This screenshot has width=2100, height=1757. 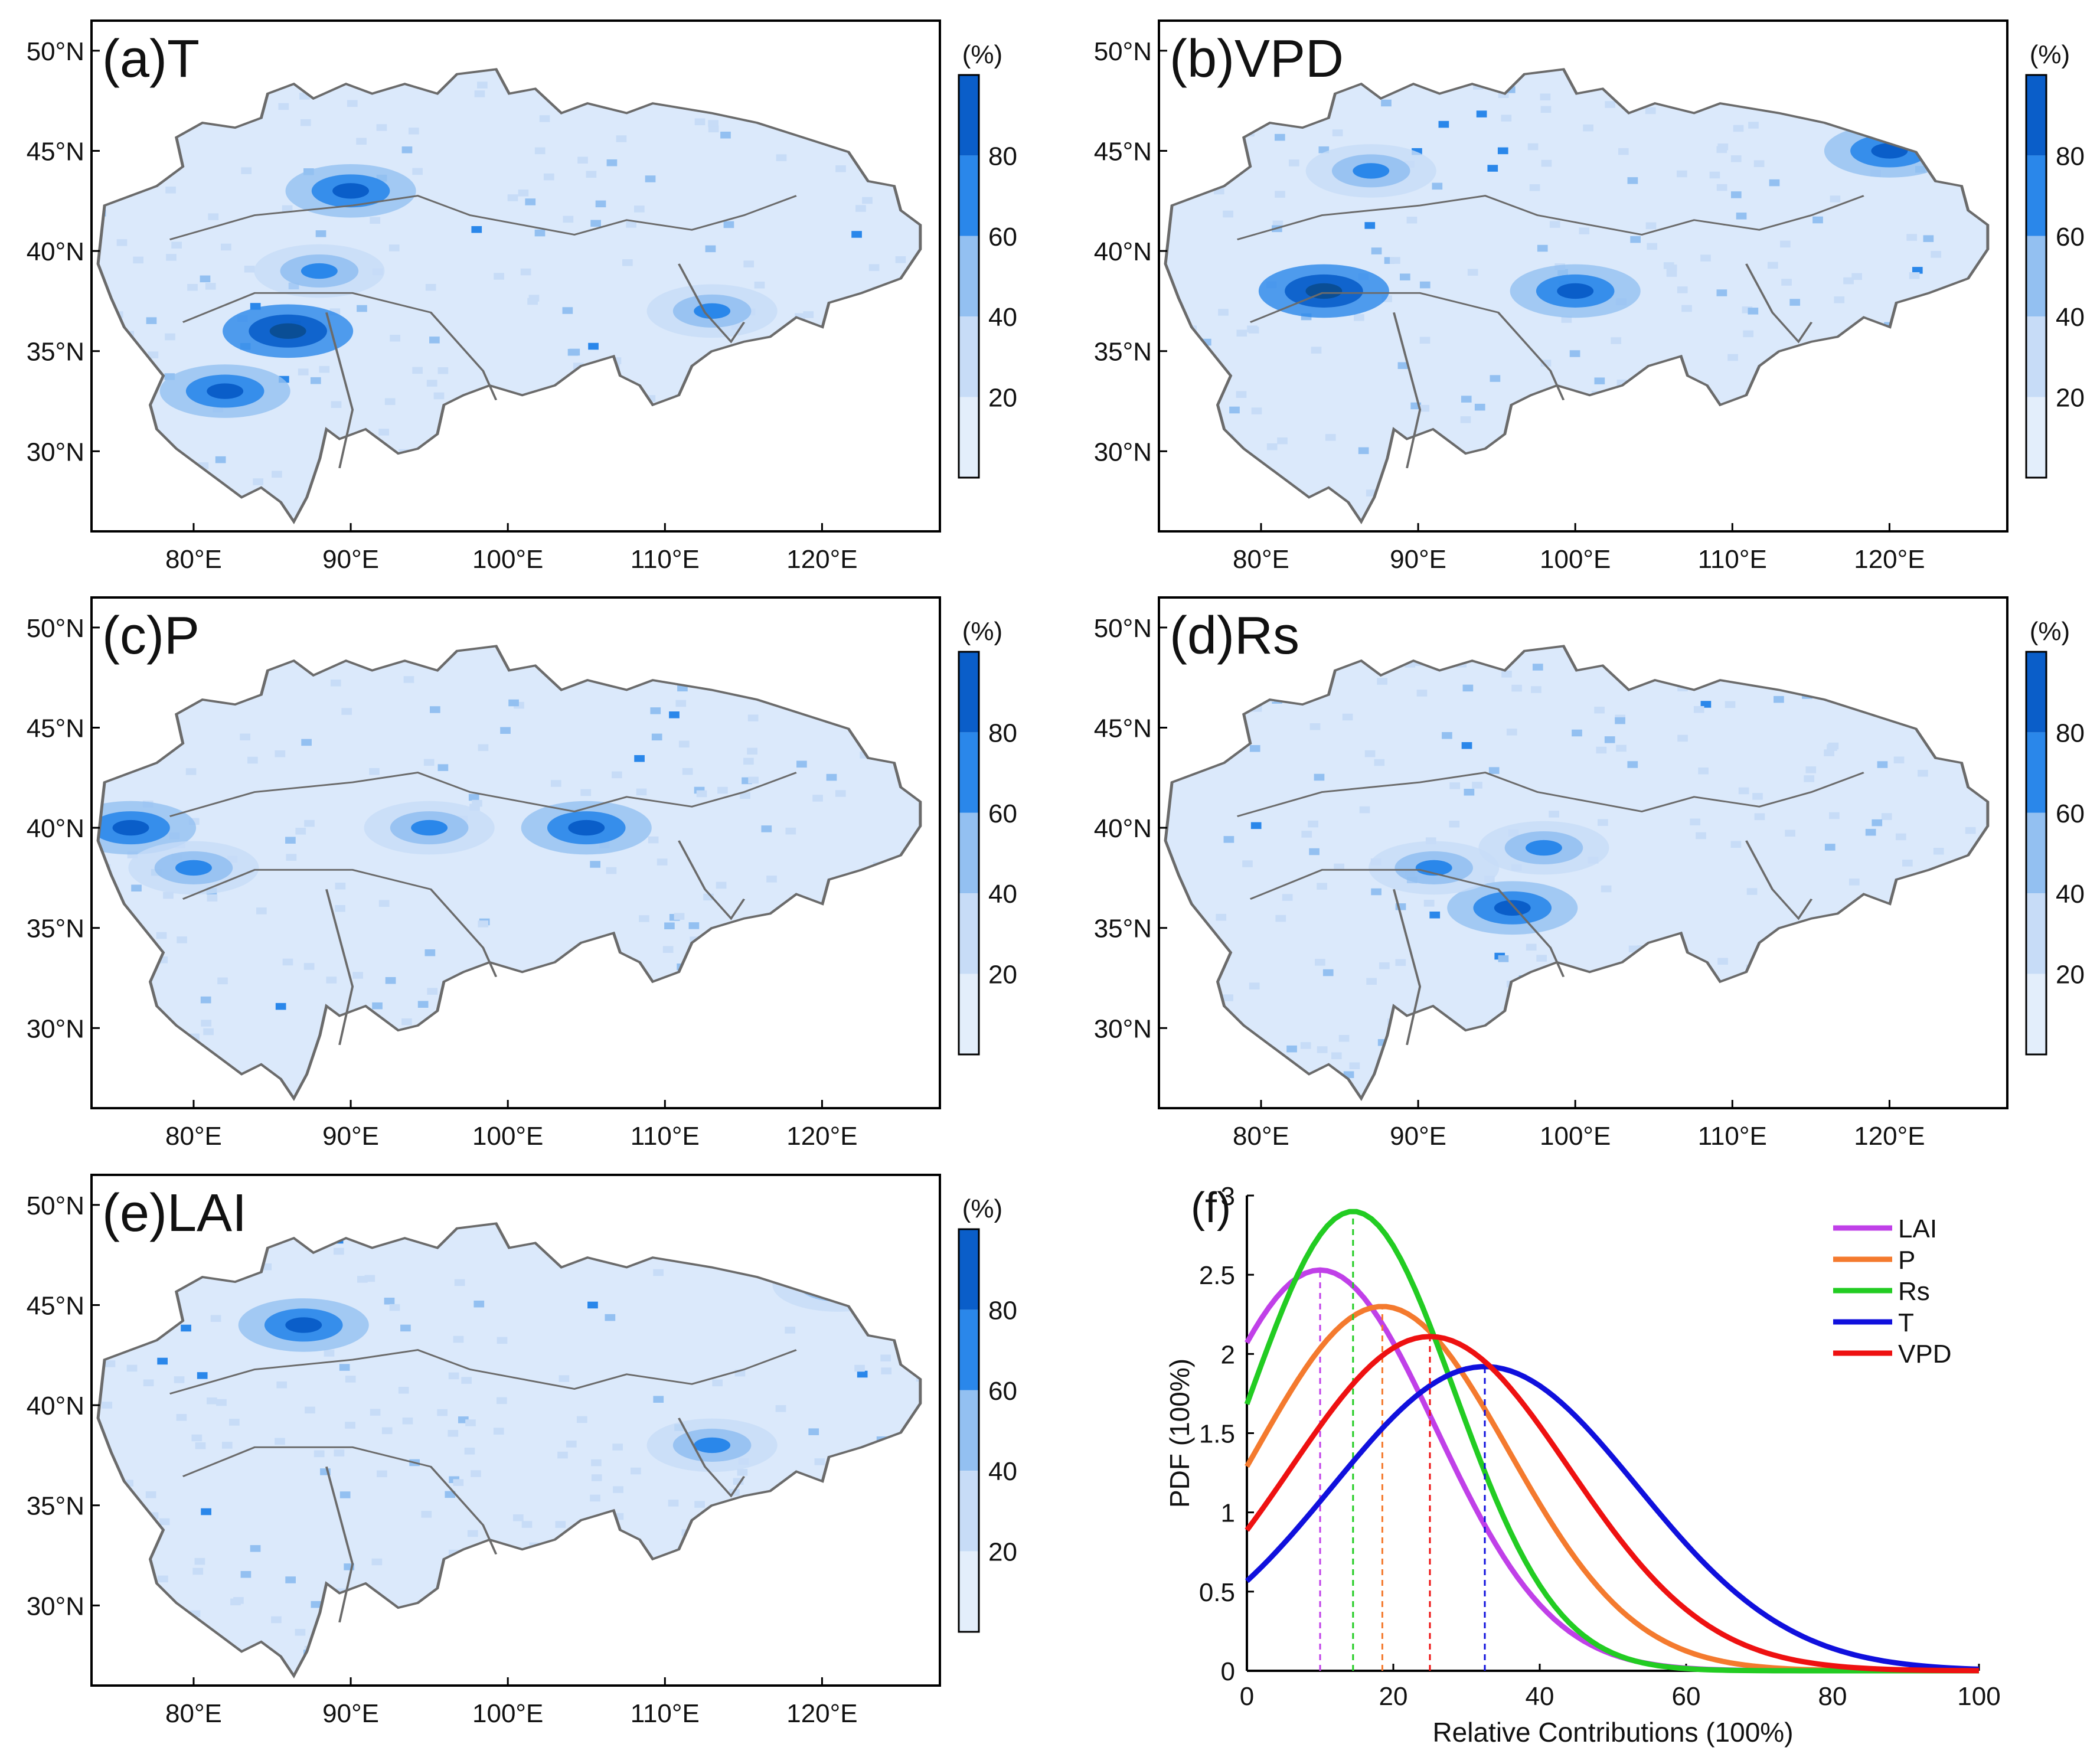 I want to click on panel-title: (c)P, so click(x=151, y=635).